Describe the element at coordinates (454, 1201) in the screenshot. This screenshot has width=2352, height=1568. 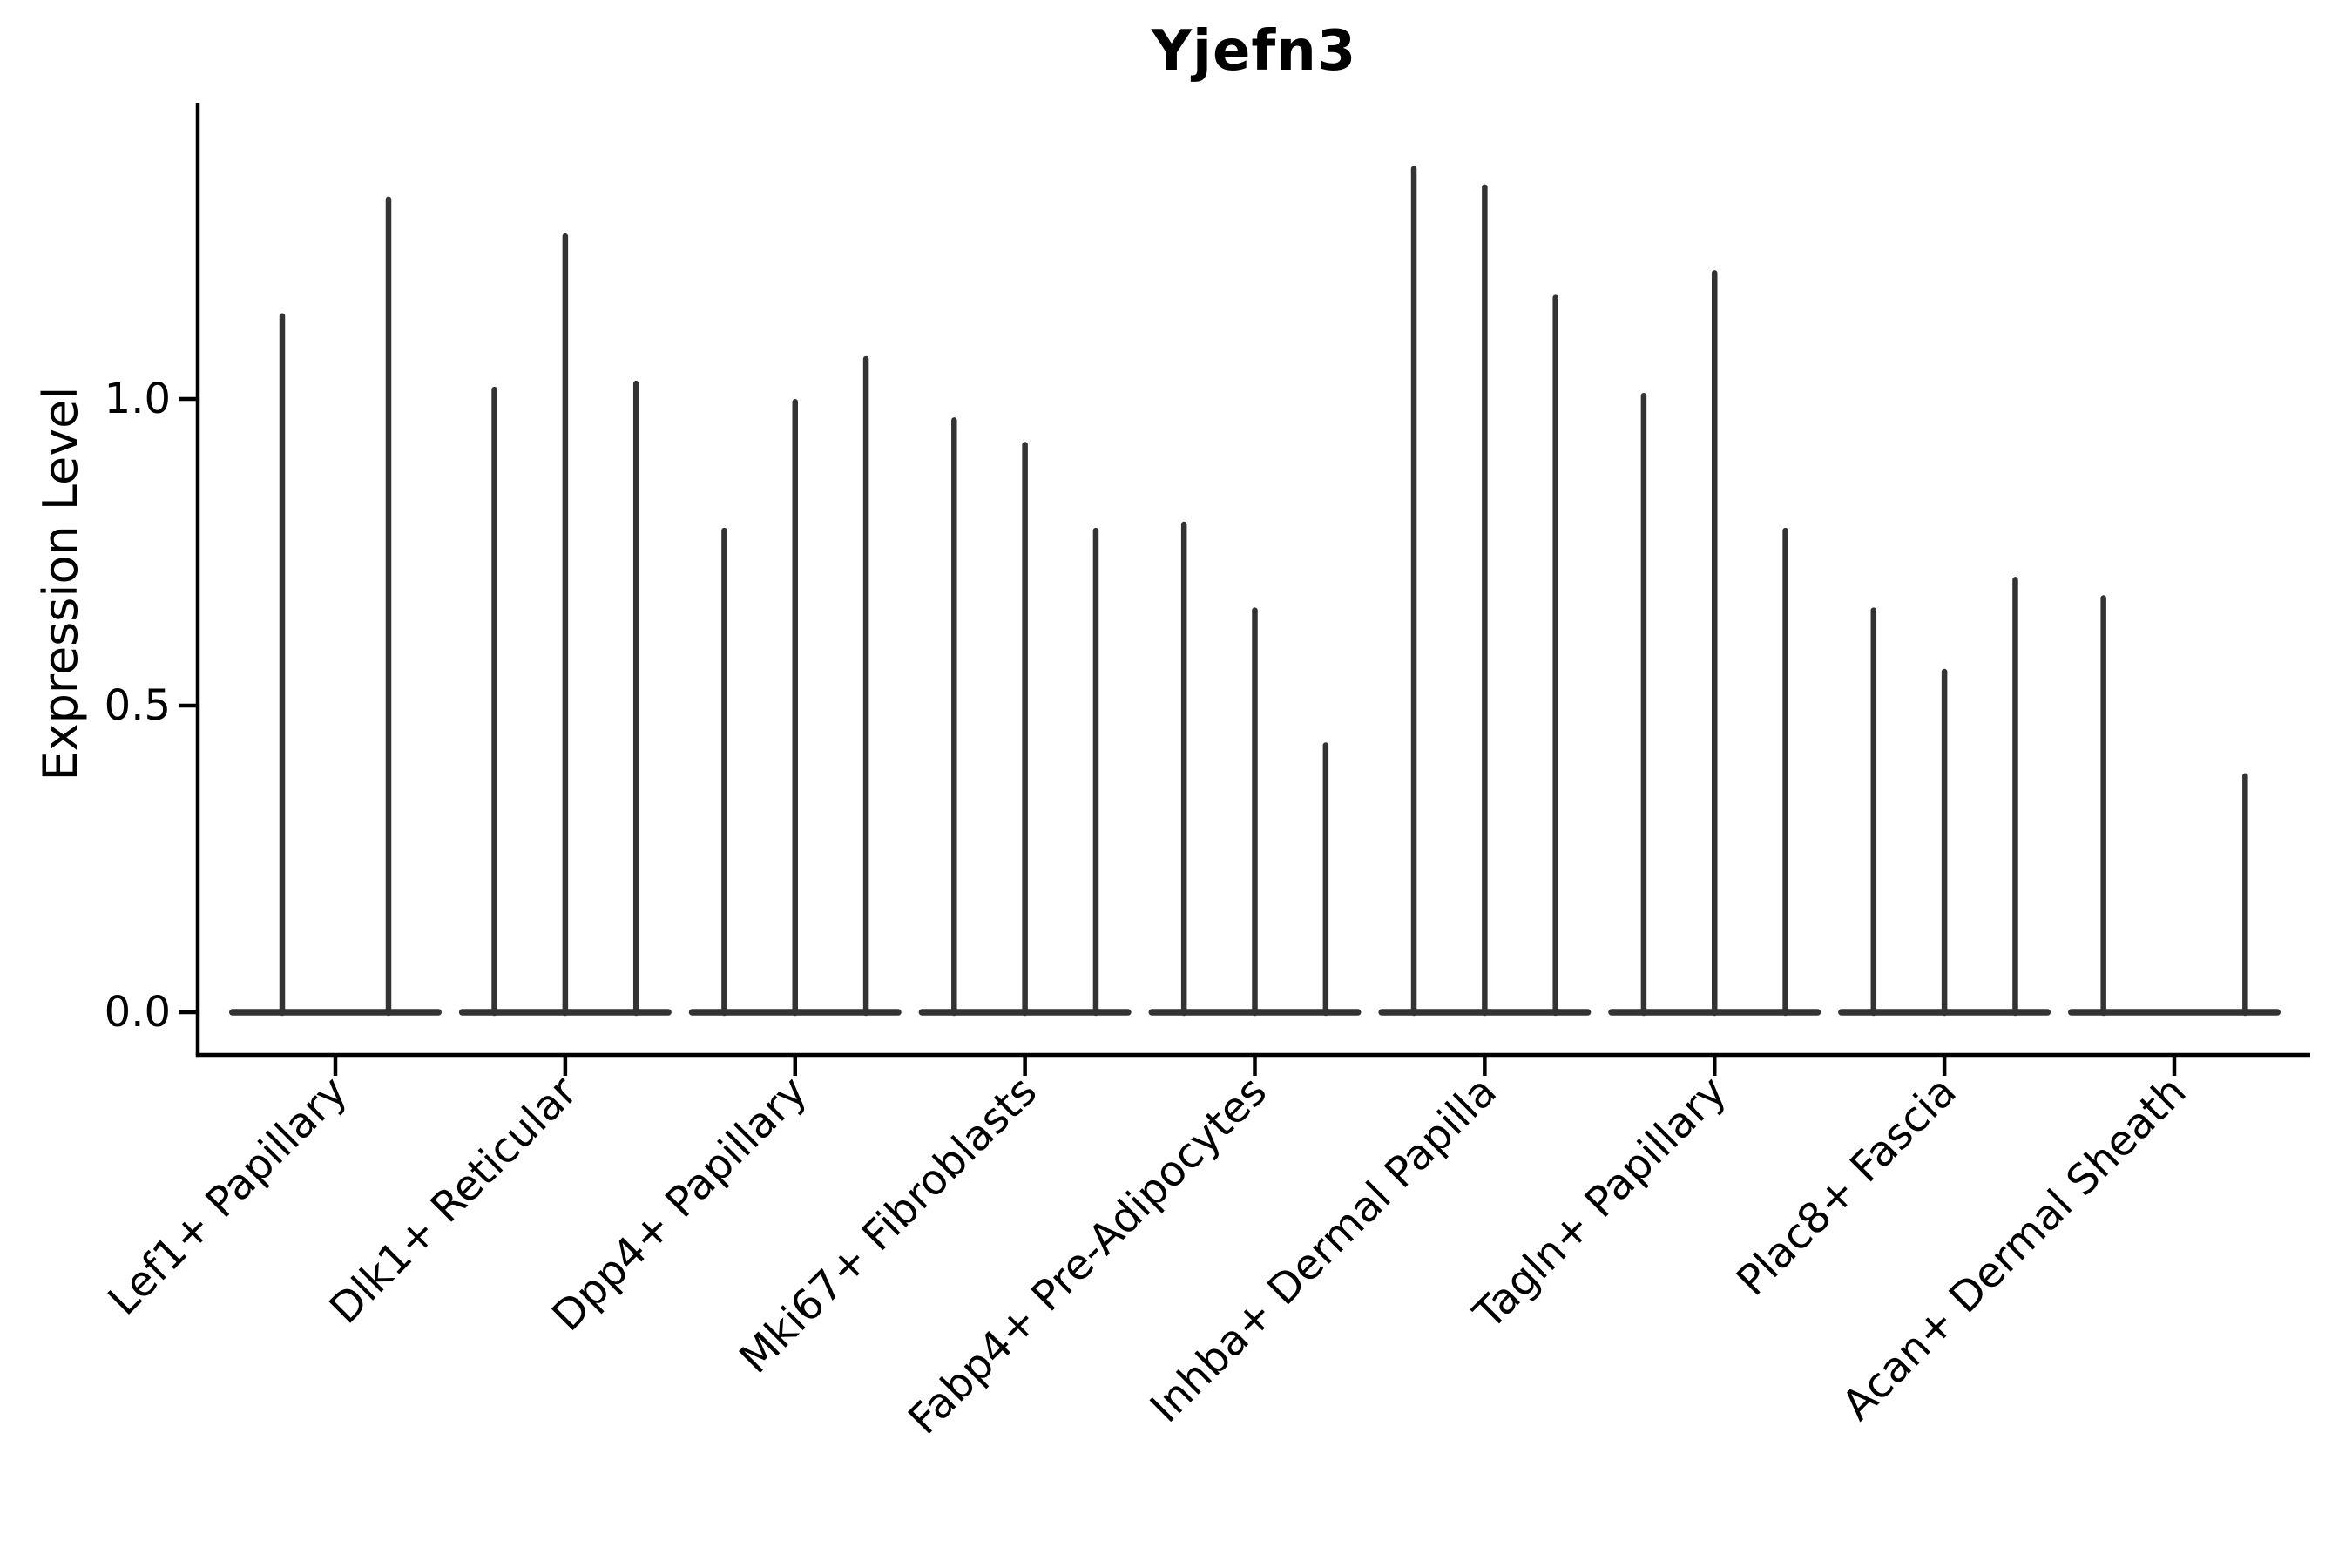
I see `x-tick-label: Dlk1+ Reticular` at that location.